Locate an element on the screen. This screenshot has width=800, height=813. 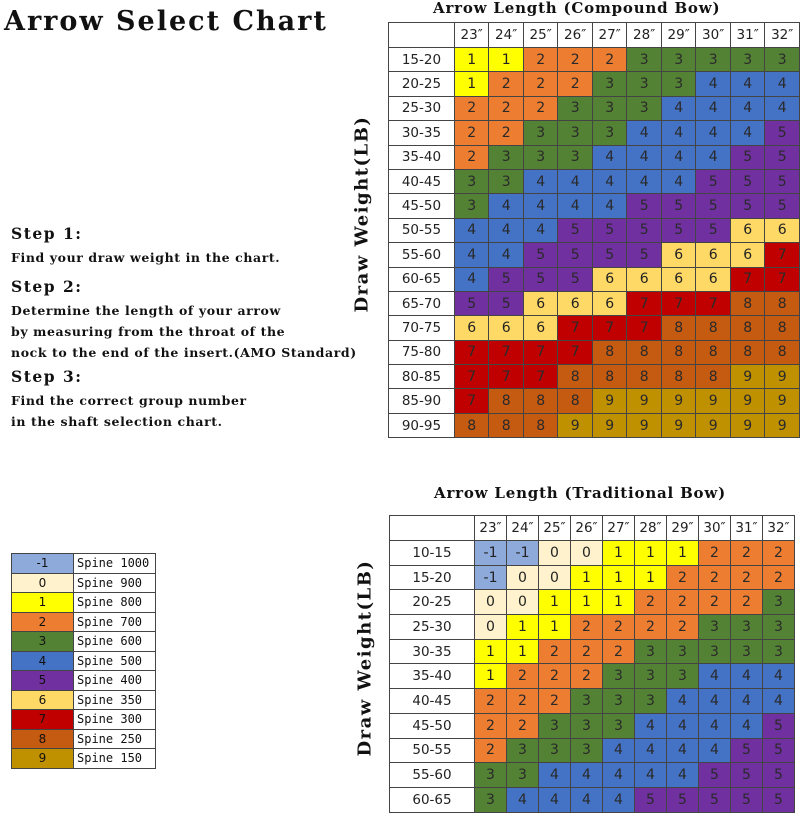
legend-row: 9 Spine 150 is located at coordinates (83, 758).